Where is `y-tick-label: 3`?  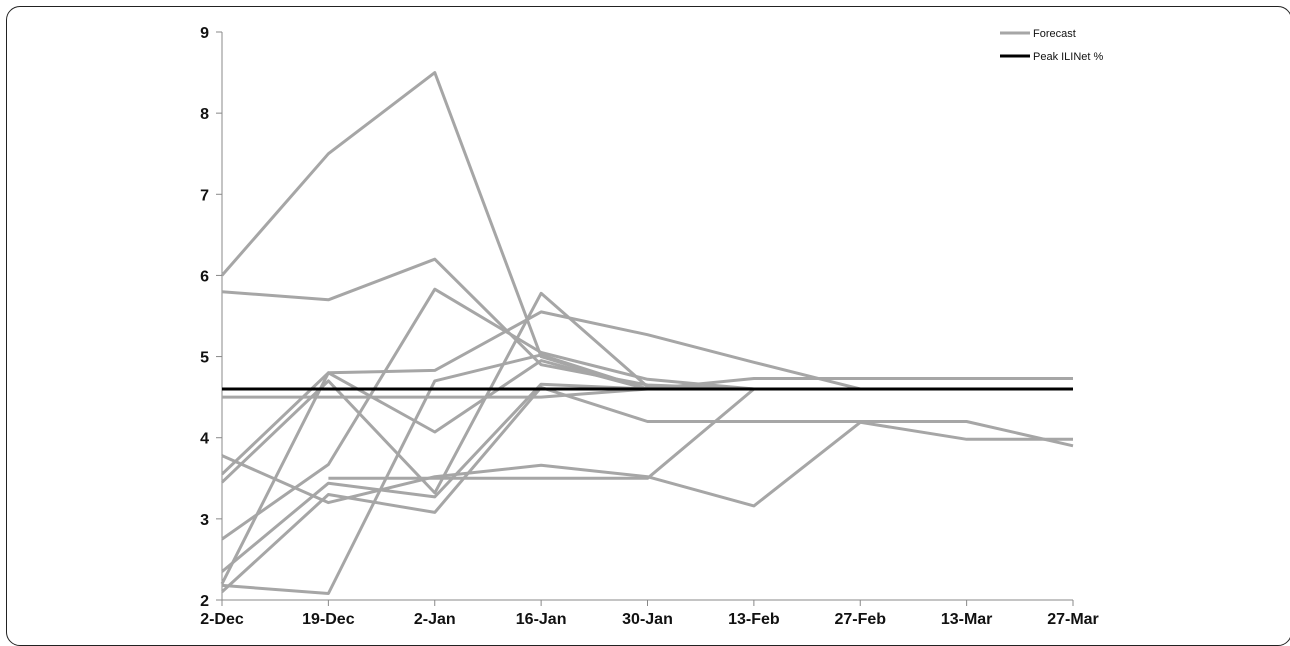 y-tick-label: 3 is located at coordinates (204, 520).